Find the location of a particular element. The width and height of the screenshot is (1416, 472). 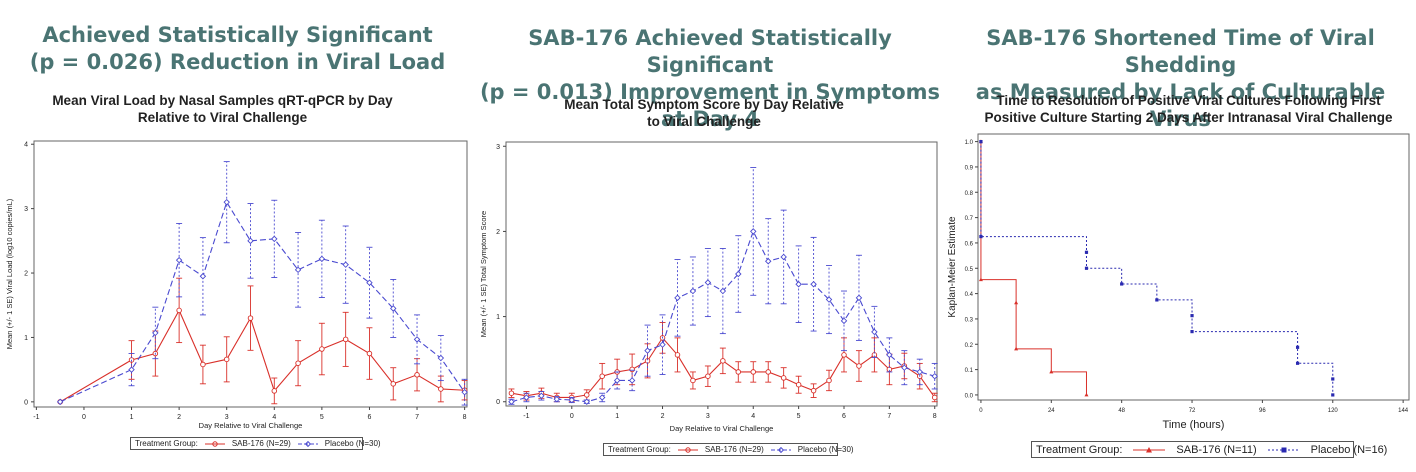

headline-line-2: as Measured by Lack of Culturable Virus is located at coordinates (1180, 105).